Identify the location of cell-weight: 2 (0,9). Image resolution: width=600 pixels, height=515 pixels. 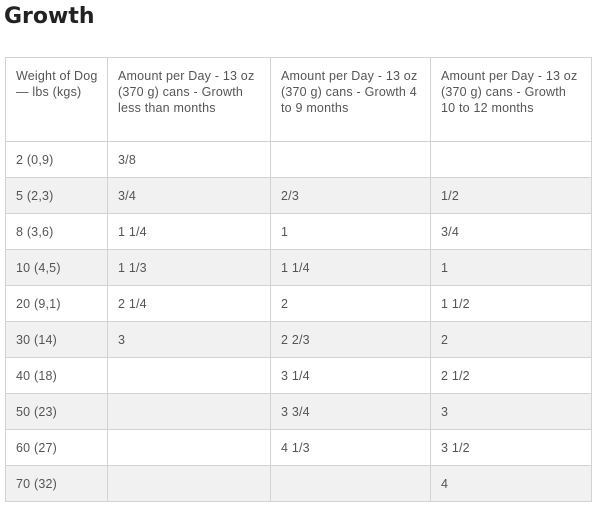
(56, 159).